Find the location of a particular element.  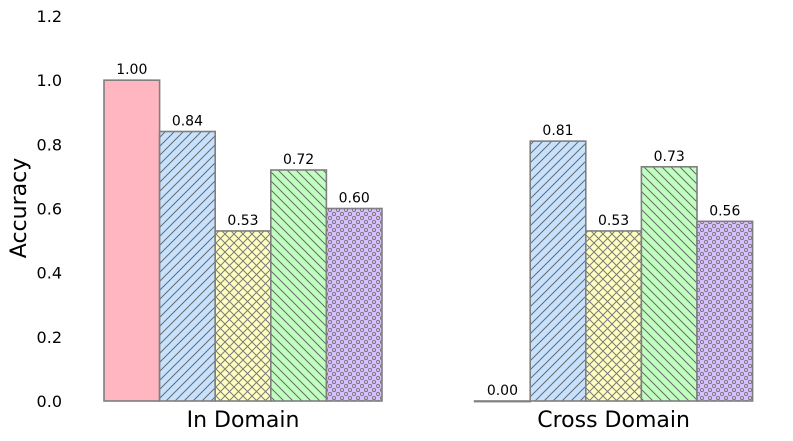

bar-value-label: 0.84 is located at coordinates (187, 122).